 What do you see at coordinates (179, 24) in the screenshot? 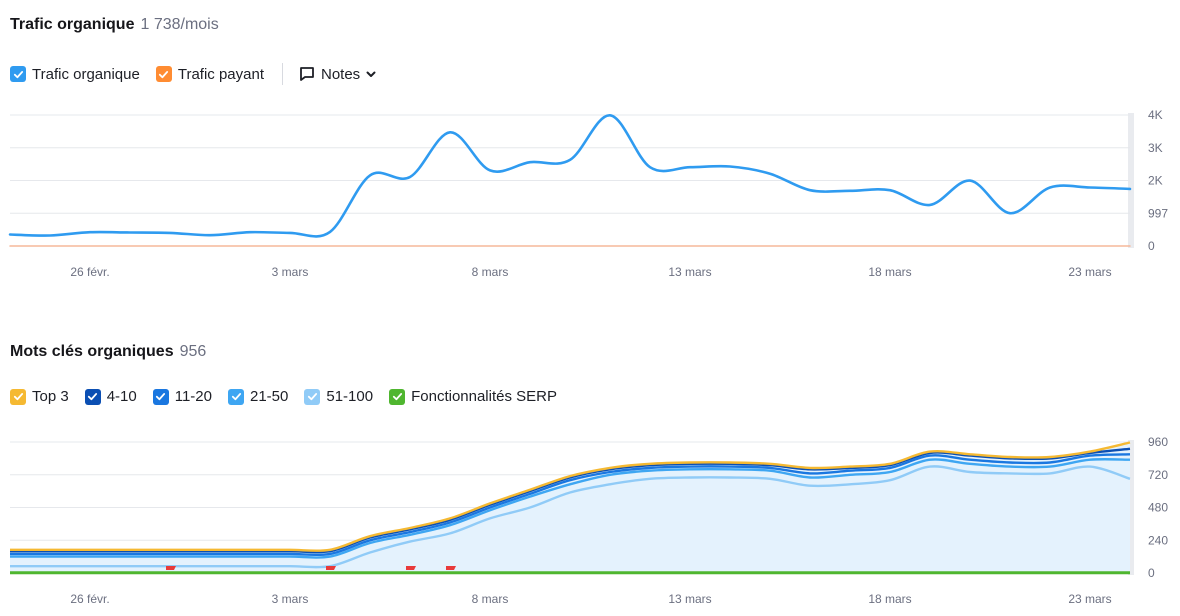
I see `traffic-value: 1 738/mois` at bounding box center [179, 24].